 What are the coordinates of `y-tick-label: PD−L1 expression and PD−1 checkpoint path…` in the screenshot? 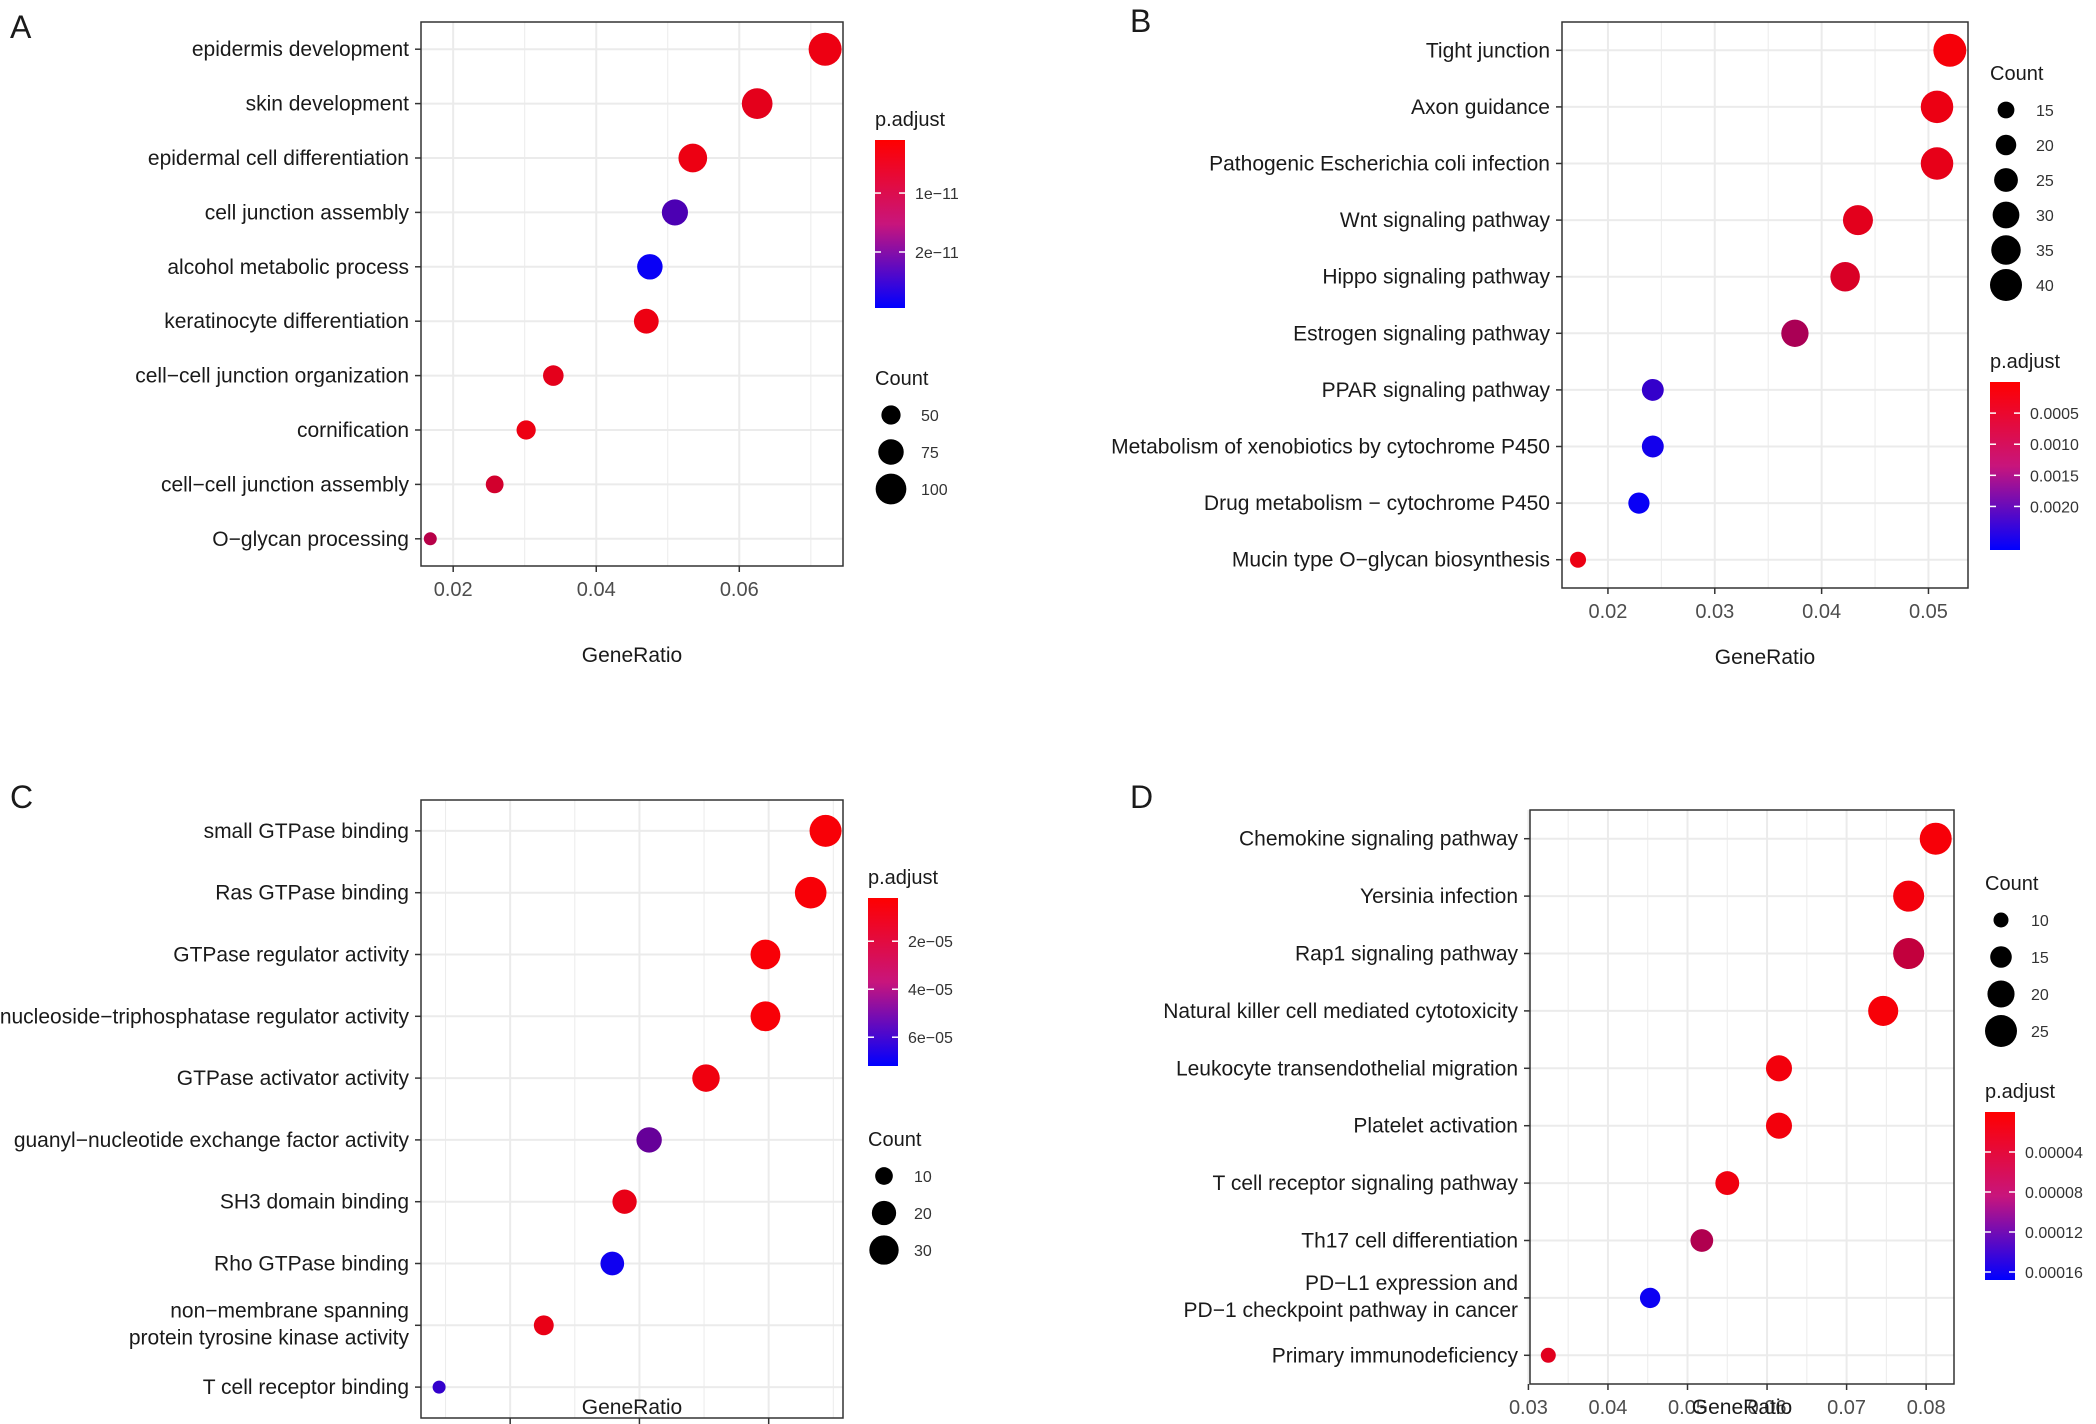 It's located at (1351, 1297).